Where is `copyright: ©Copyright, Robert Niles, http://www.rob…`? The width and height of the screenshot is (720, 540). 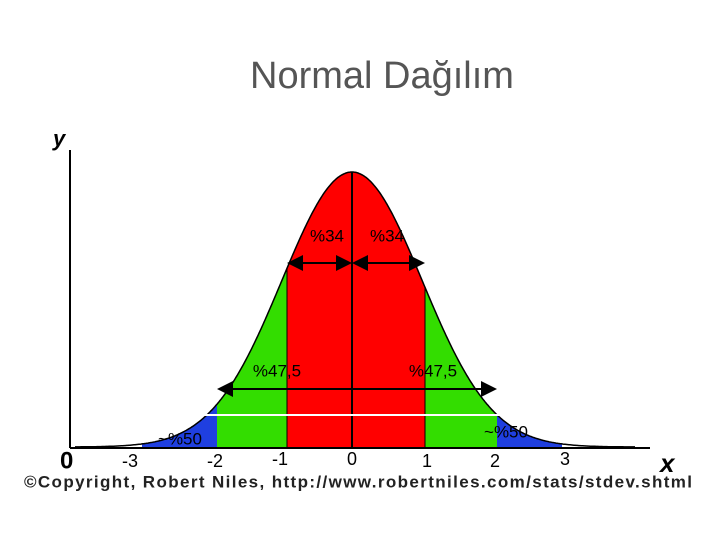 copyright: ©Copyright, Robert Niles, http://www.rob… is located at coordinates (358, 481).